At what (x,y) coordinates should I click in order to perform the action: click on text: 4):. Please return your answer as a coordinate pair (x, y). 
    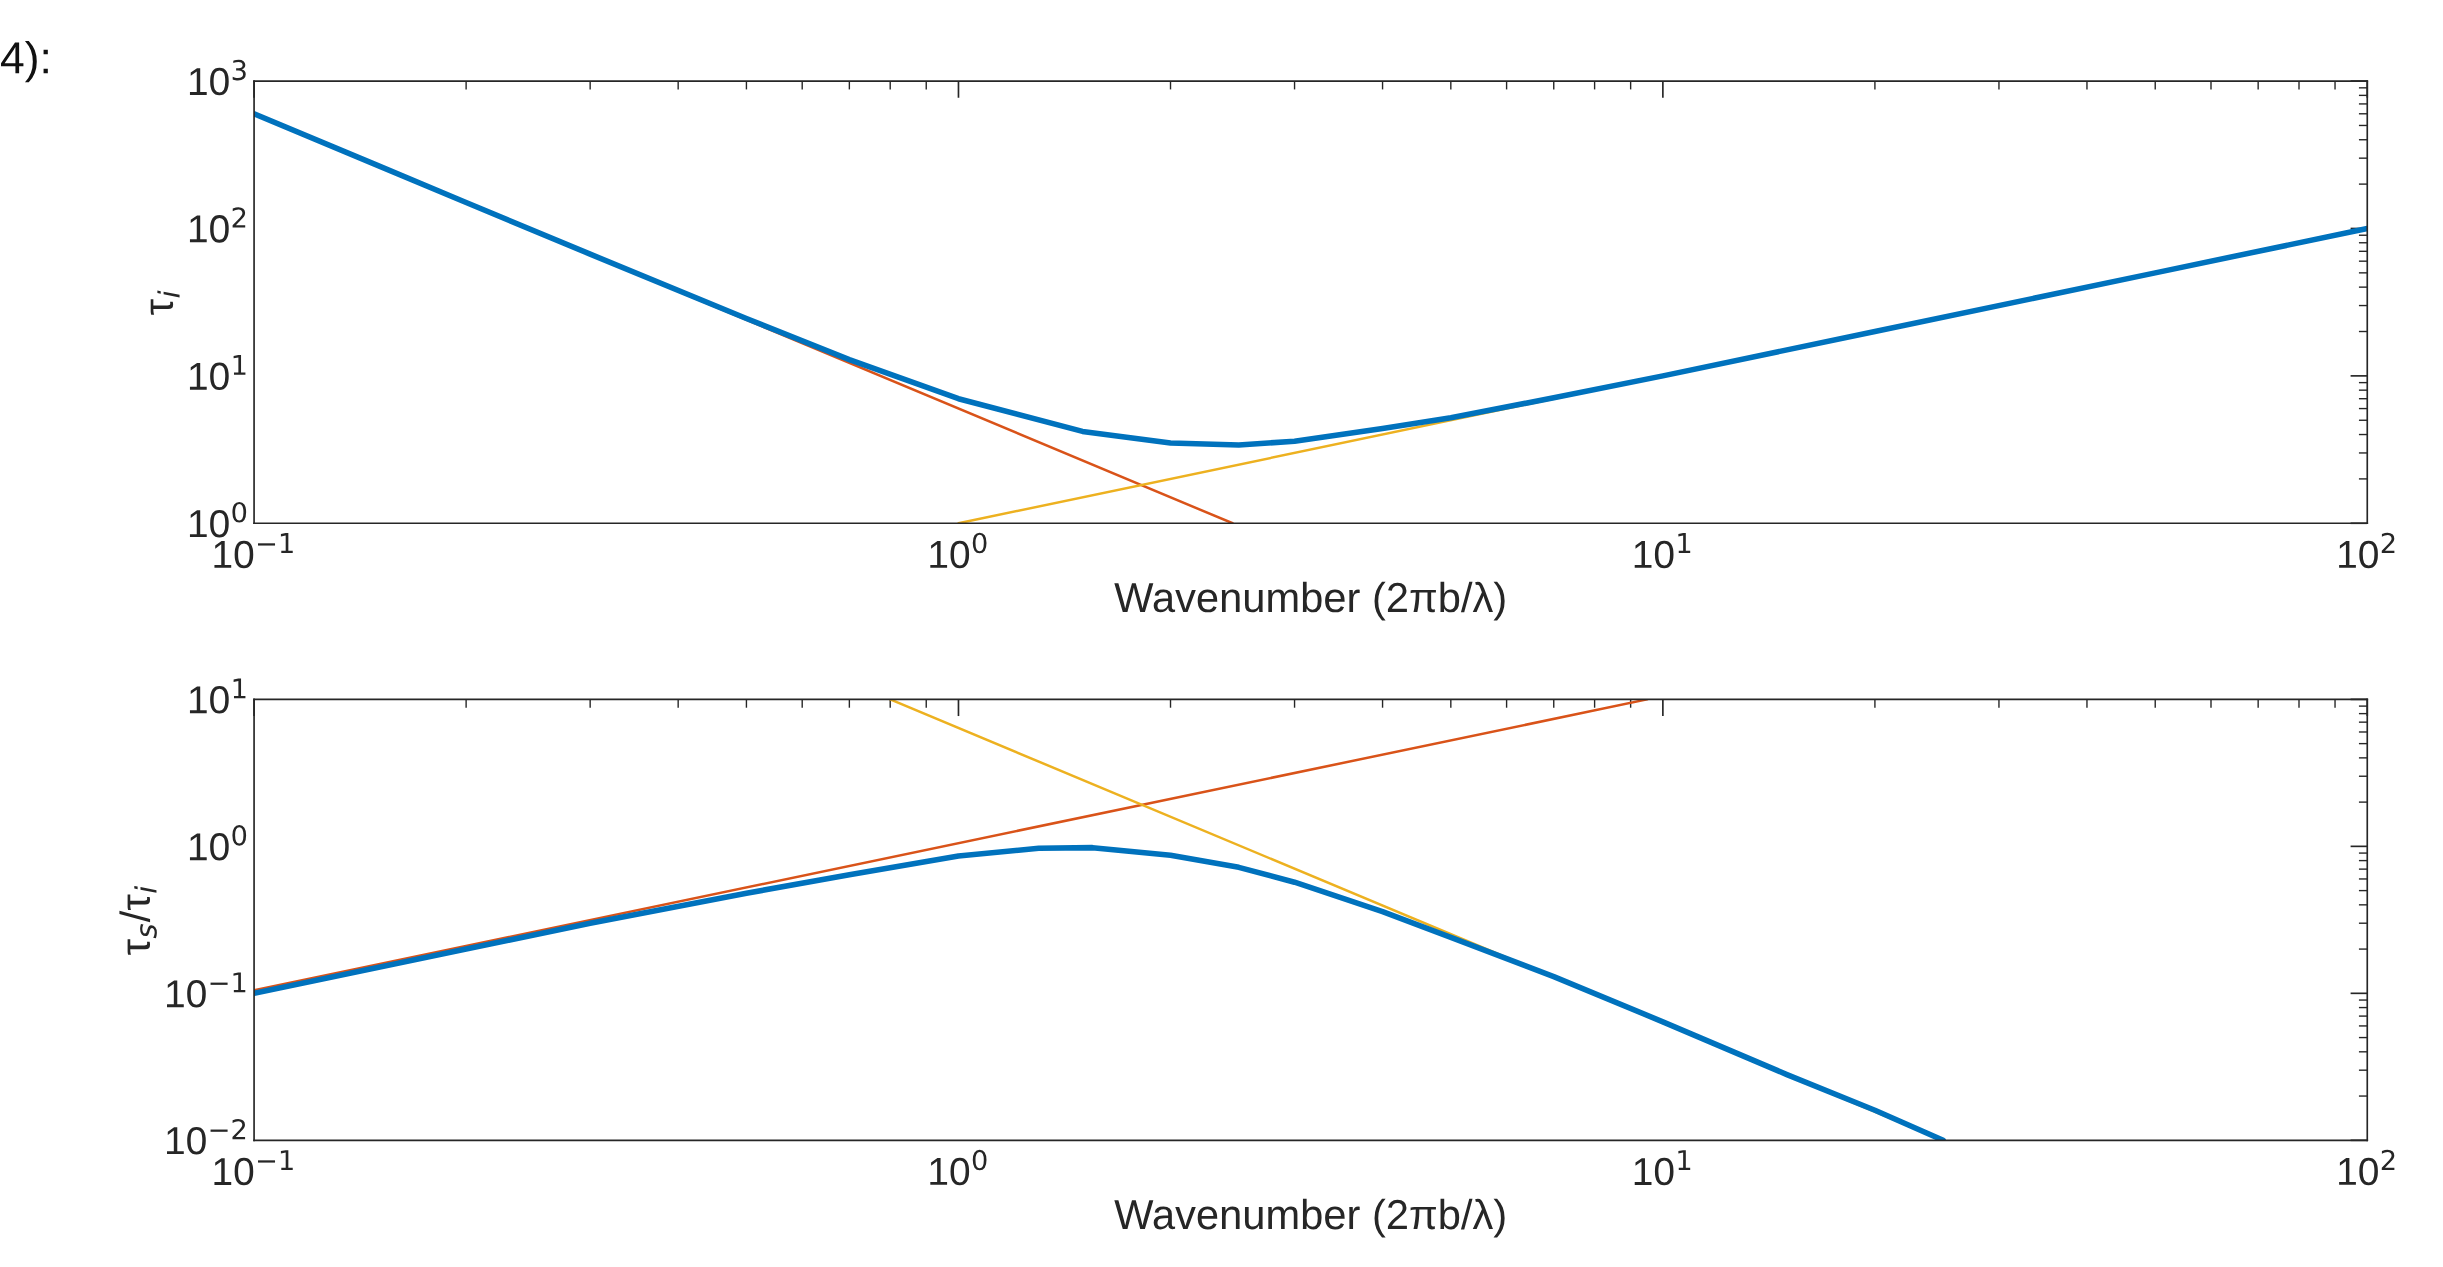
    Looking at the image, I should click on (24, 61).